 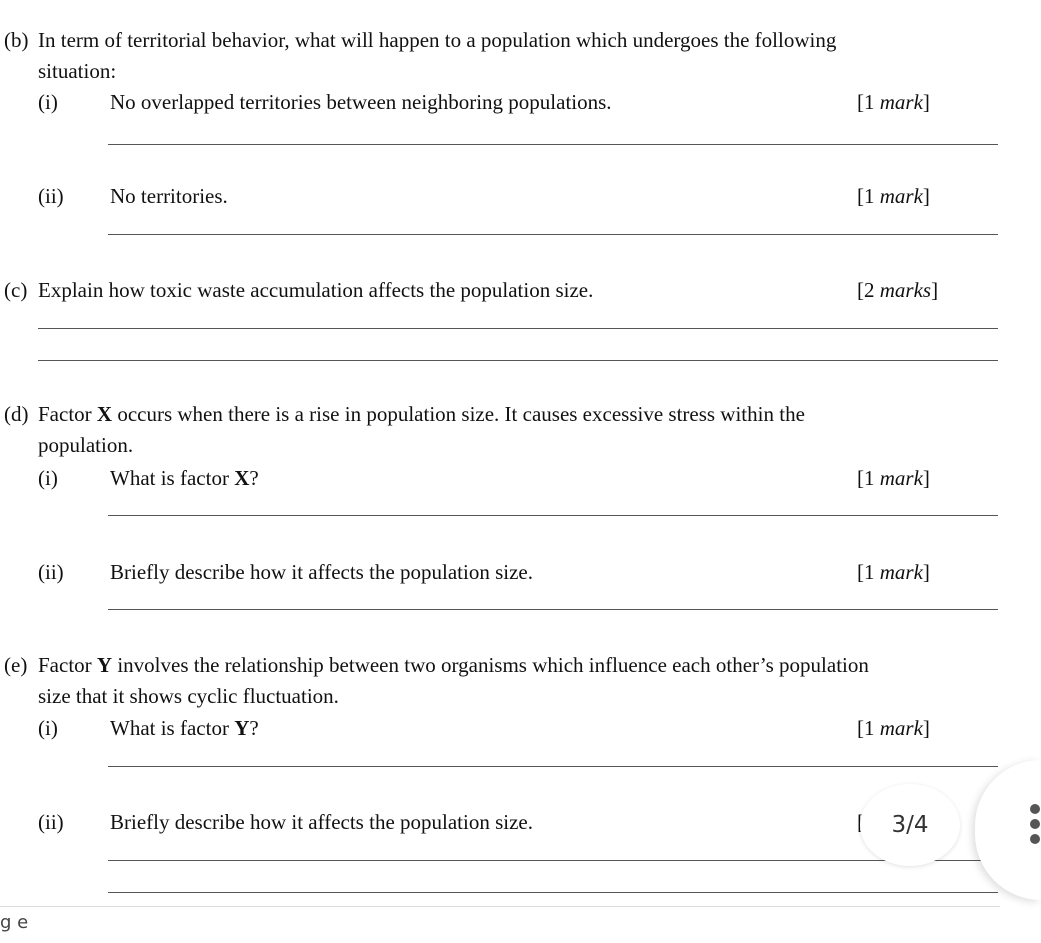 I want to click on question-b-ii-marks: [1 mark], so click(x=893, y=196).